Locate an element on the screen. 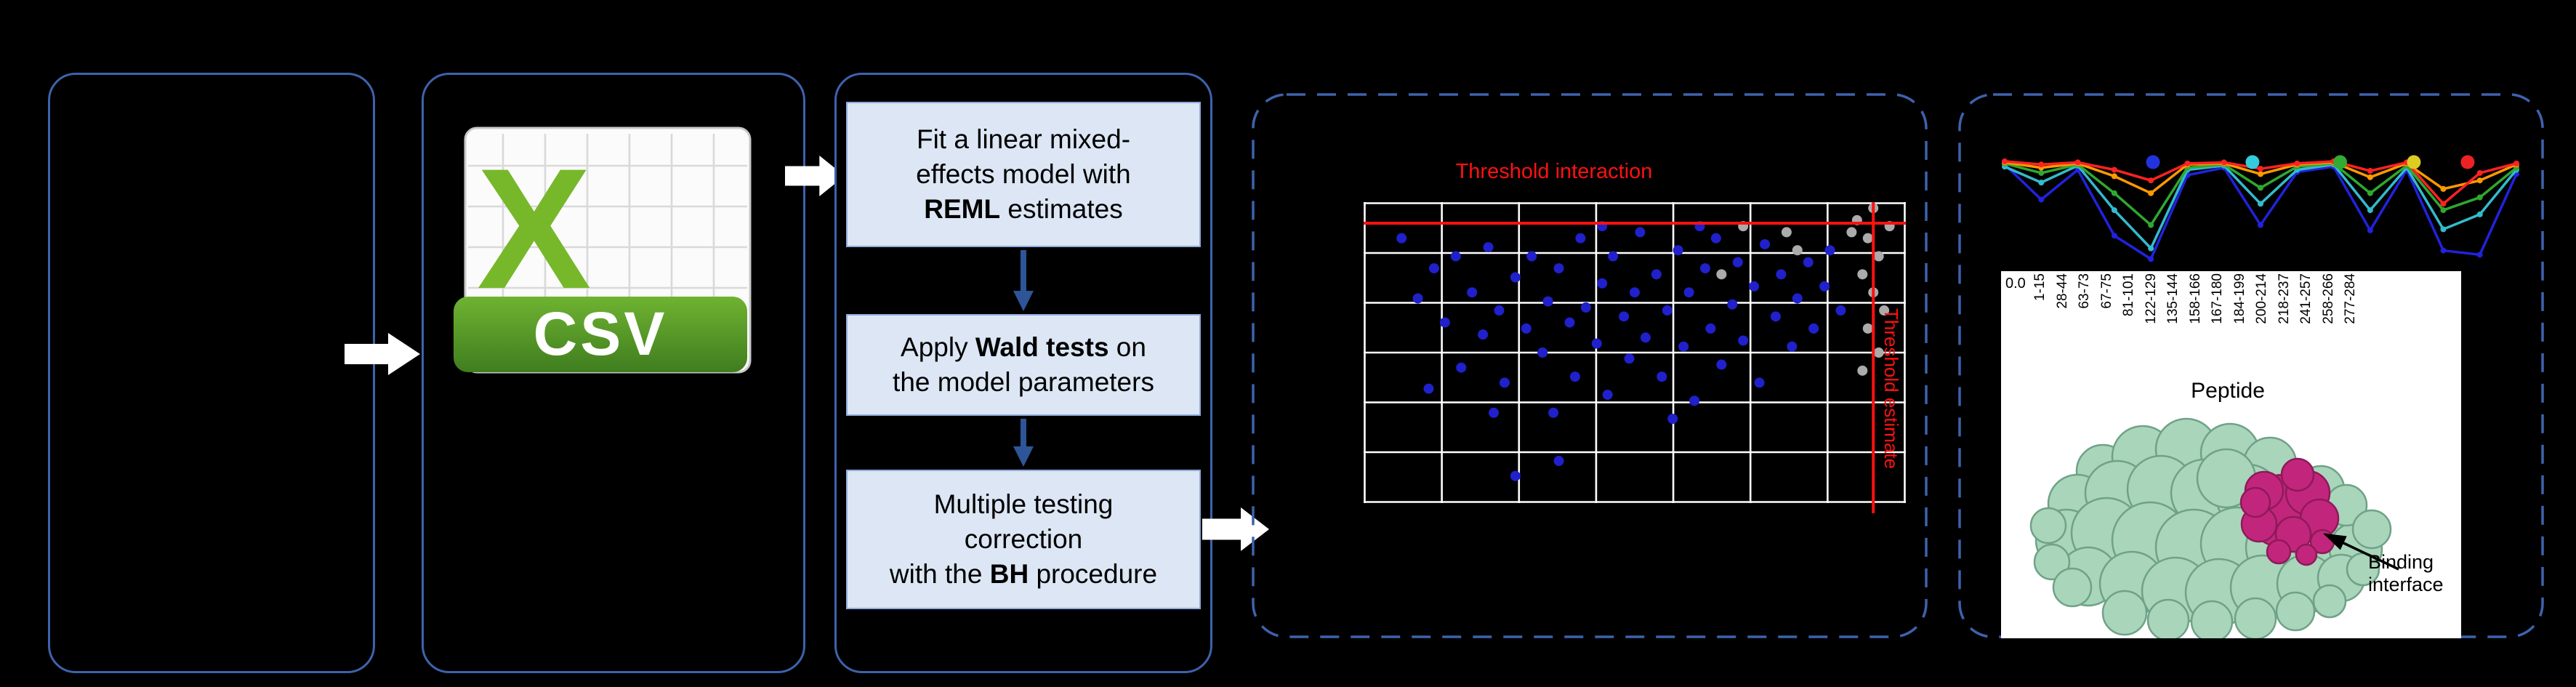 The width and height of the screenshot is (2576, 687). y-axis-tick-label: 0.0 is located at coordinates (2015, 284).